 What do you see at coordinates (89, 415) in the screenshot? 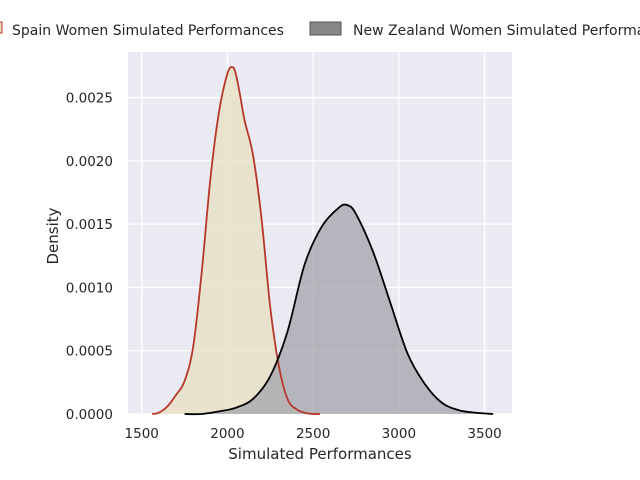
I see `y-tick-label: 0.0000` at bounding box center [89, 415].